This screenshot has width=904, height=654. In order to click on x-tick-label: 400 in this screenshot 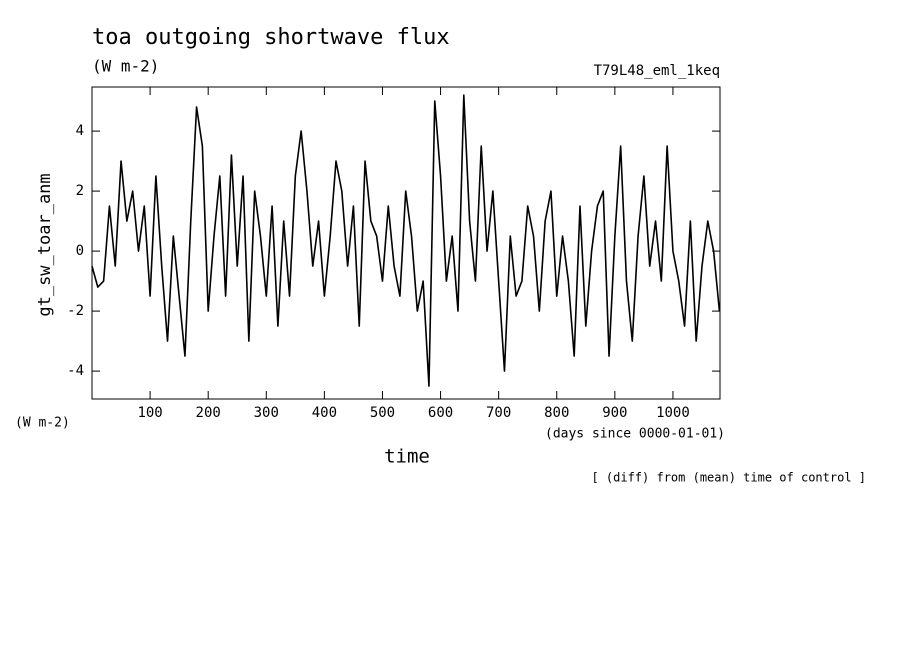, I will do `click(324, 413)`.